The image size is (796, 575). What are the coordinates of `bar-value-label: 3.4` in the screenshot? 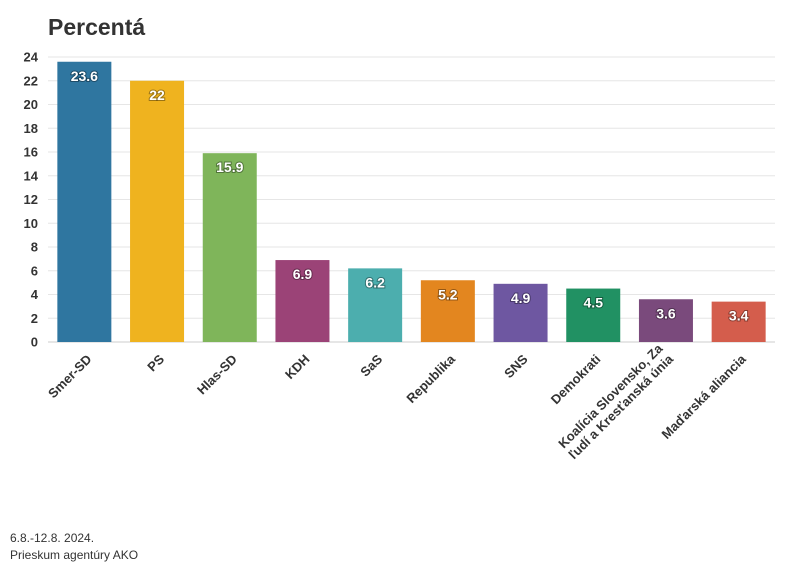 It's located at (739, 316).